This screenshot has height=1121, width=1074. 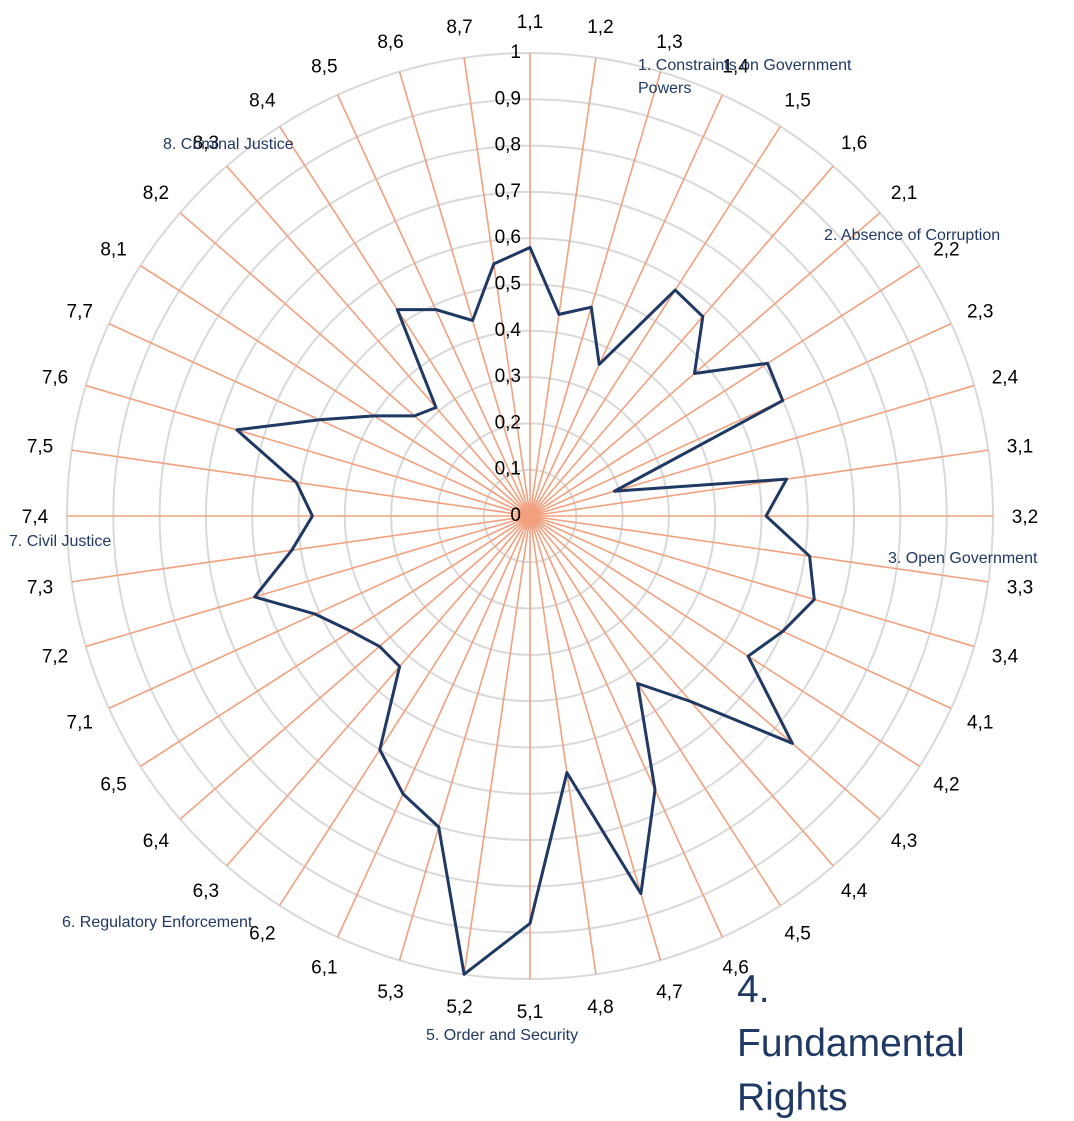 What do you see at coordinates (854, 143) in the screenshot?
I see `category-label: 1,6` at bounding box center [854, 143].